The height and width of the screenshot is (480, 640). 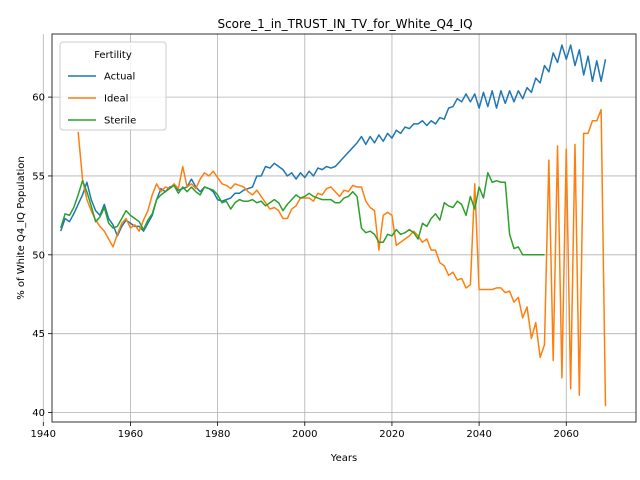 I want to click on y-axis-ticks: 40 45 50 55 60, so click(x=42, y=256).